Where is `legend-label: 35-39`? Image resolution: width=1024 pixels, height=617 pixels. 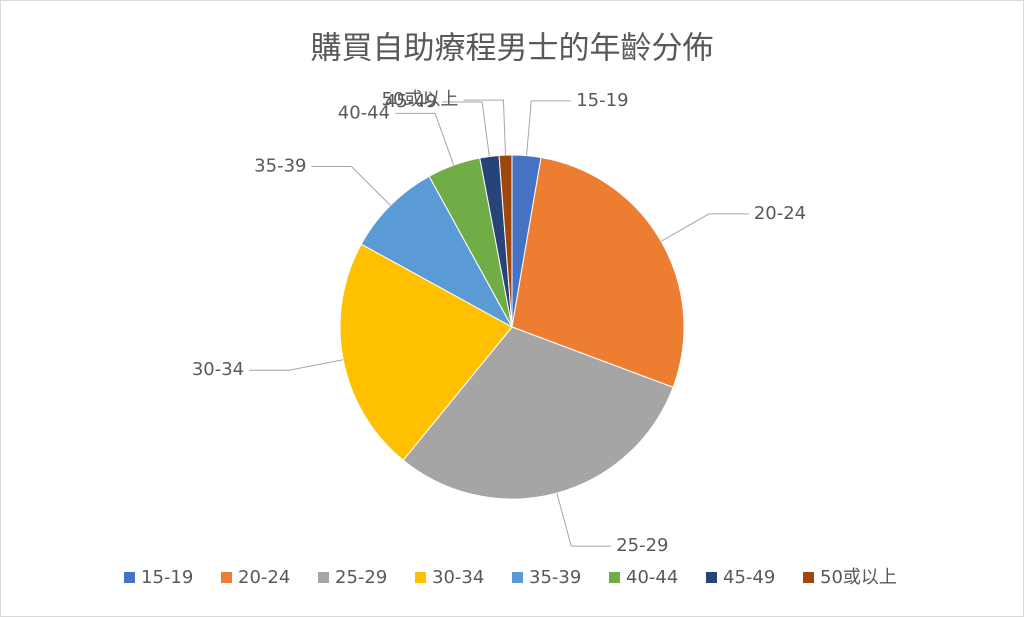 legend-label: 35-39 is located at coordinates (555, 577).